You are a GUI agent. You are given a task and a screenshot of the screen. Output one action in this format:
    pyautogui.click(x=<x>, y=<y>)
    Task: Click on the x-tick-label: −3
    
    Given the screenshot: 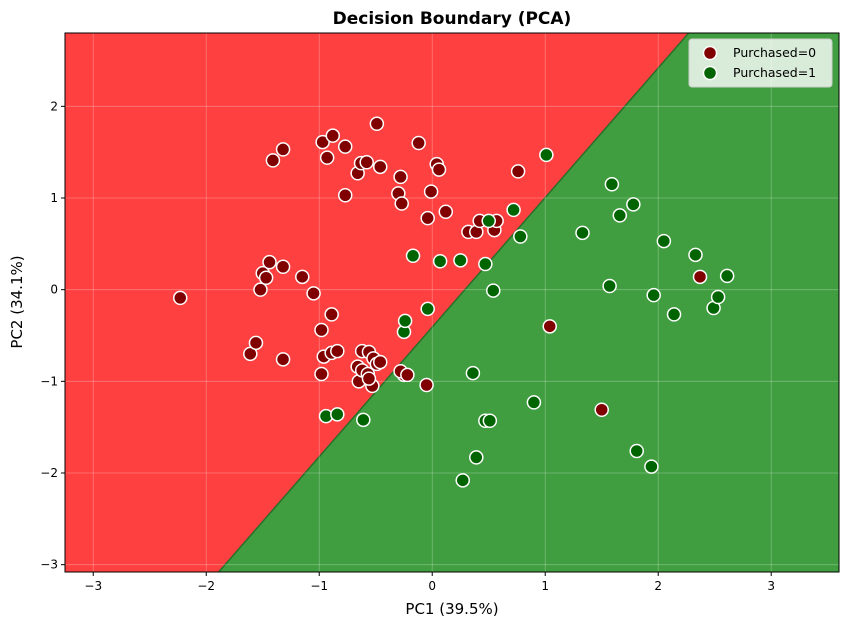 What is the action you would take?
    pyautogui.click(x=93, y=586)
    